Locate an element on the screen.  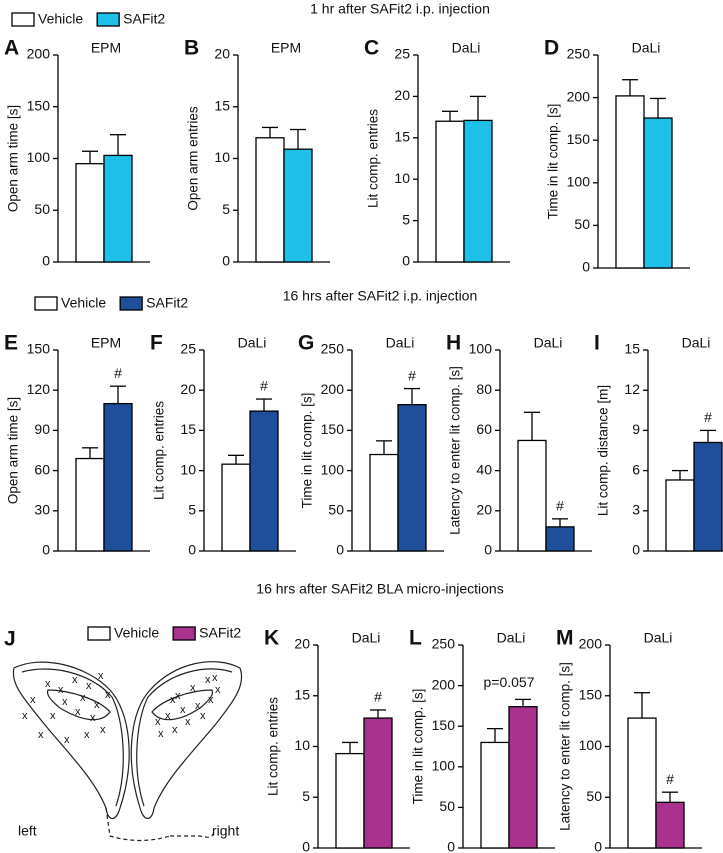
y-axis-label: Lit comp. entries is located at coordinates (273, 746).